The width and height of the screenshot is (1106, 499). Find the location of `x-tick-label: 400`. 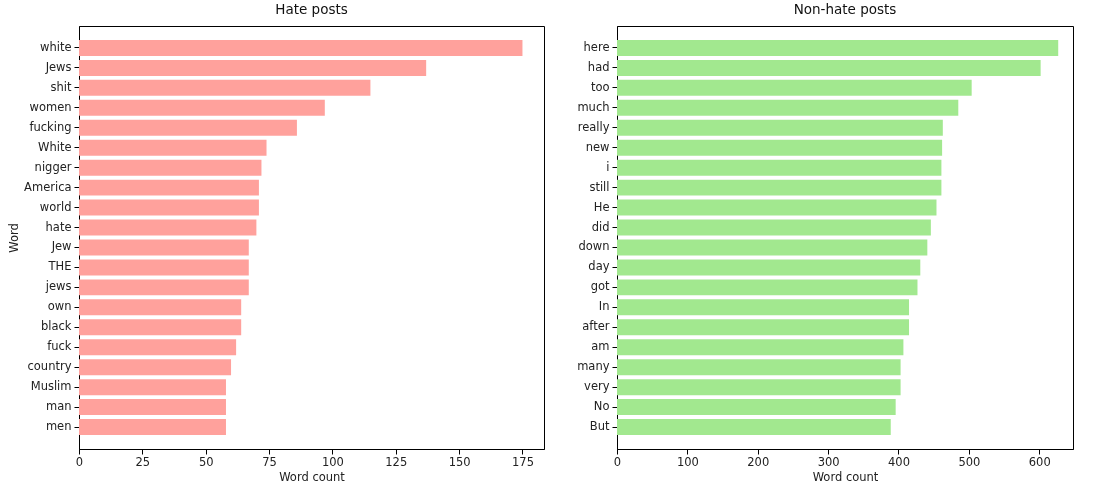

x-tick-label: 400 is located at coordinates (899, 461).